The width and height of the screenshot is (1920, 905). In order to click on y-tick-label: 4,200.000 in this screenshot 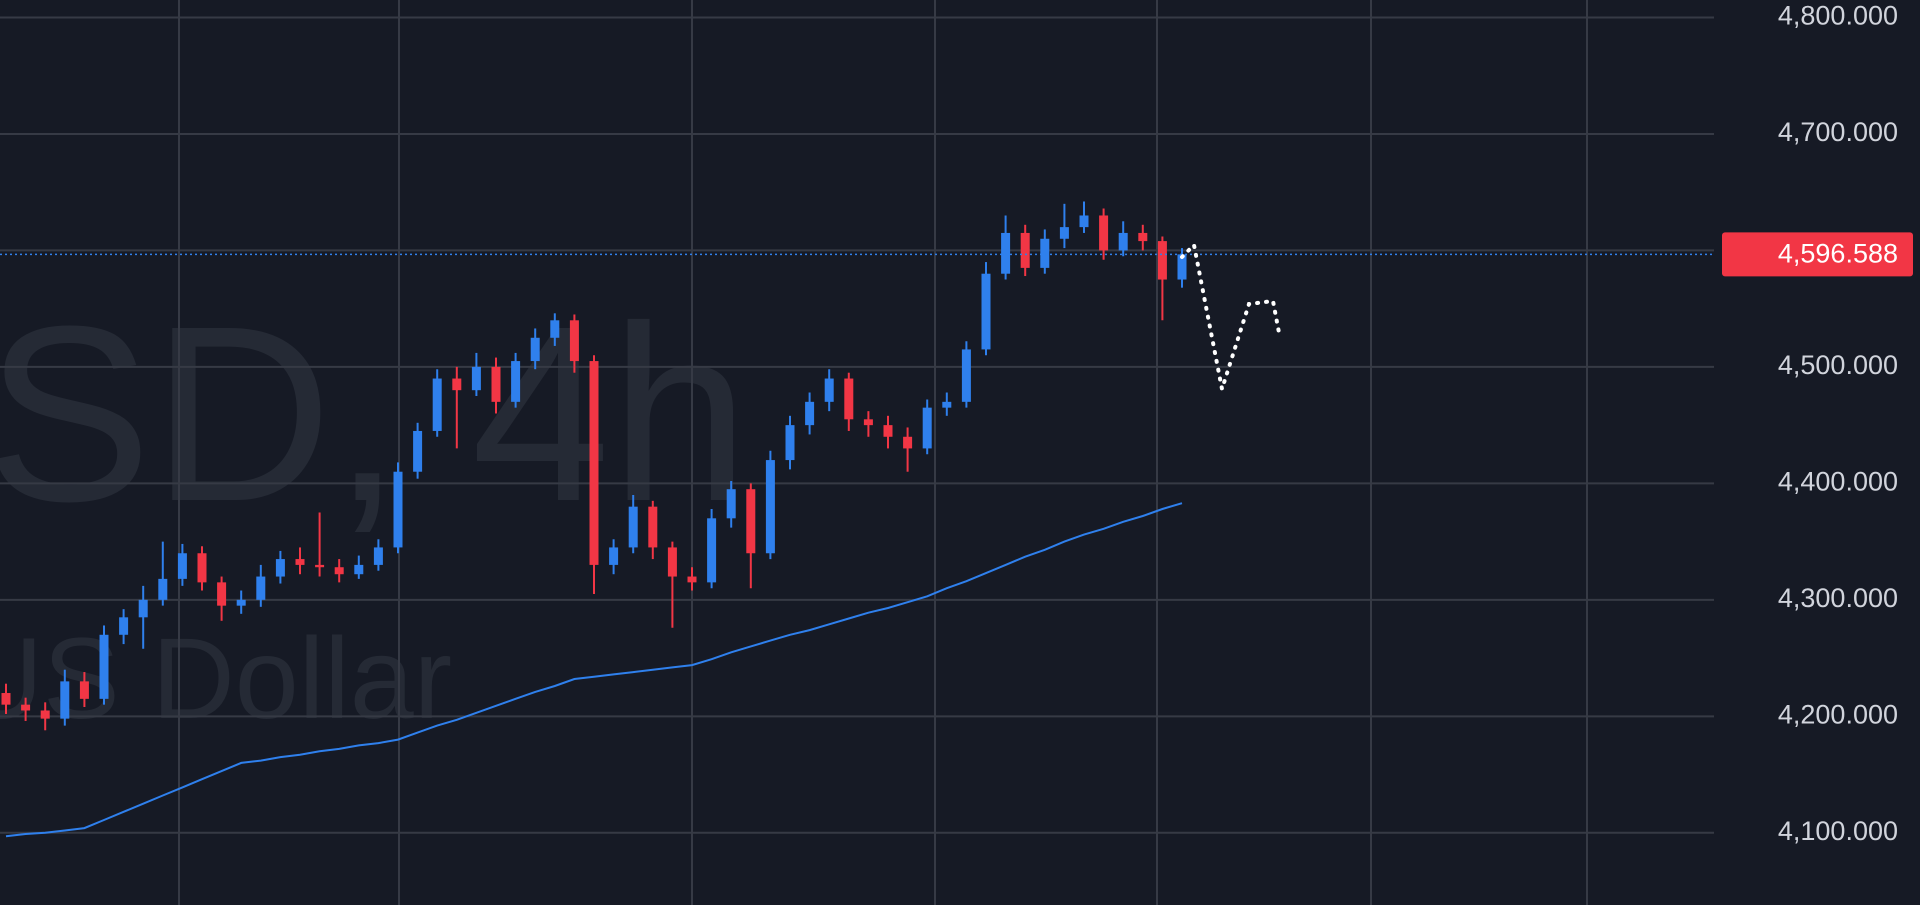, I will do `click(1838, 714)`.